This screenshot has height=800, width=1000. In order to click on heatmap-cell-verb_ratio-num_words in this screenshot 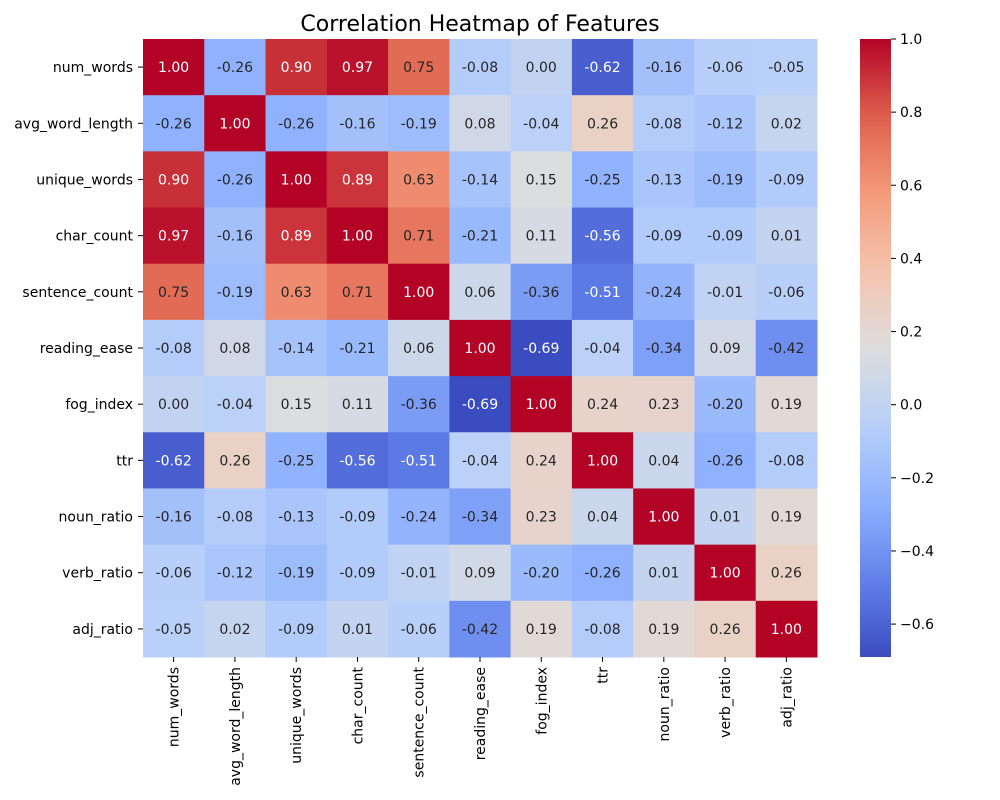, I will do `click(174, 573)`.